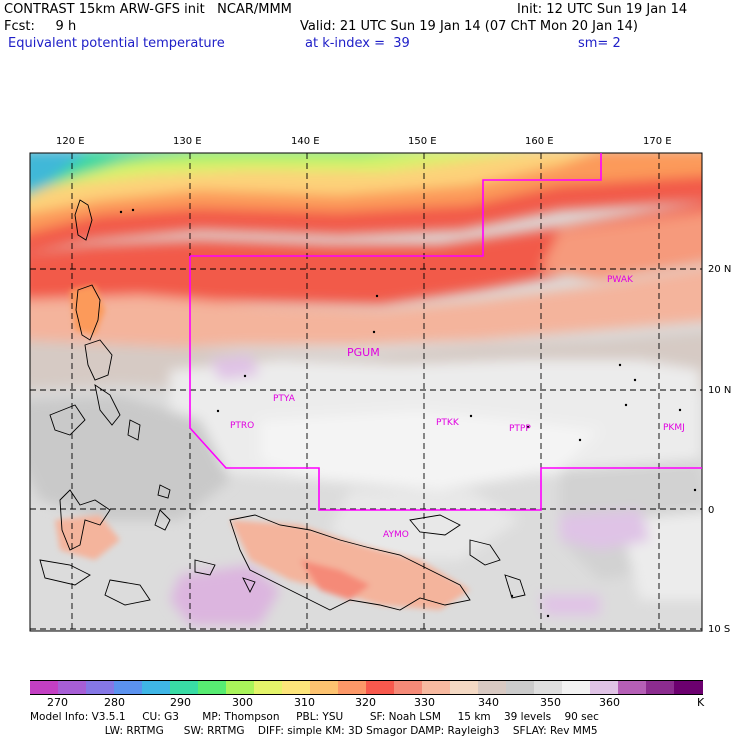  What do you see at coordinates (719, 629) in the screenshot?
I see `lat-label: 10 S` at bounding box center [719, 629].